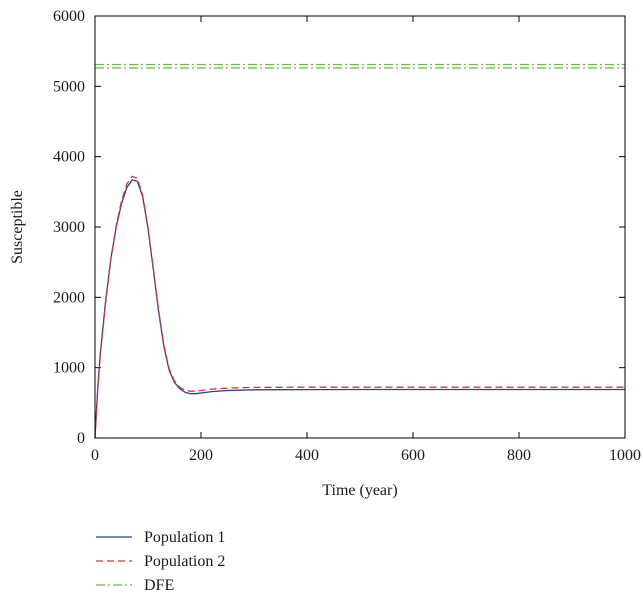 The width and height of the screenshot is (643, 601). Describe the element at coordinates (17, 227) in the screenshot. I see `y-axis-label: Susceptible` at that location.